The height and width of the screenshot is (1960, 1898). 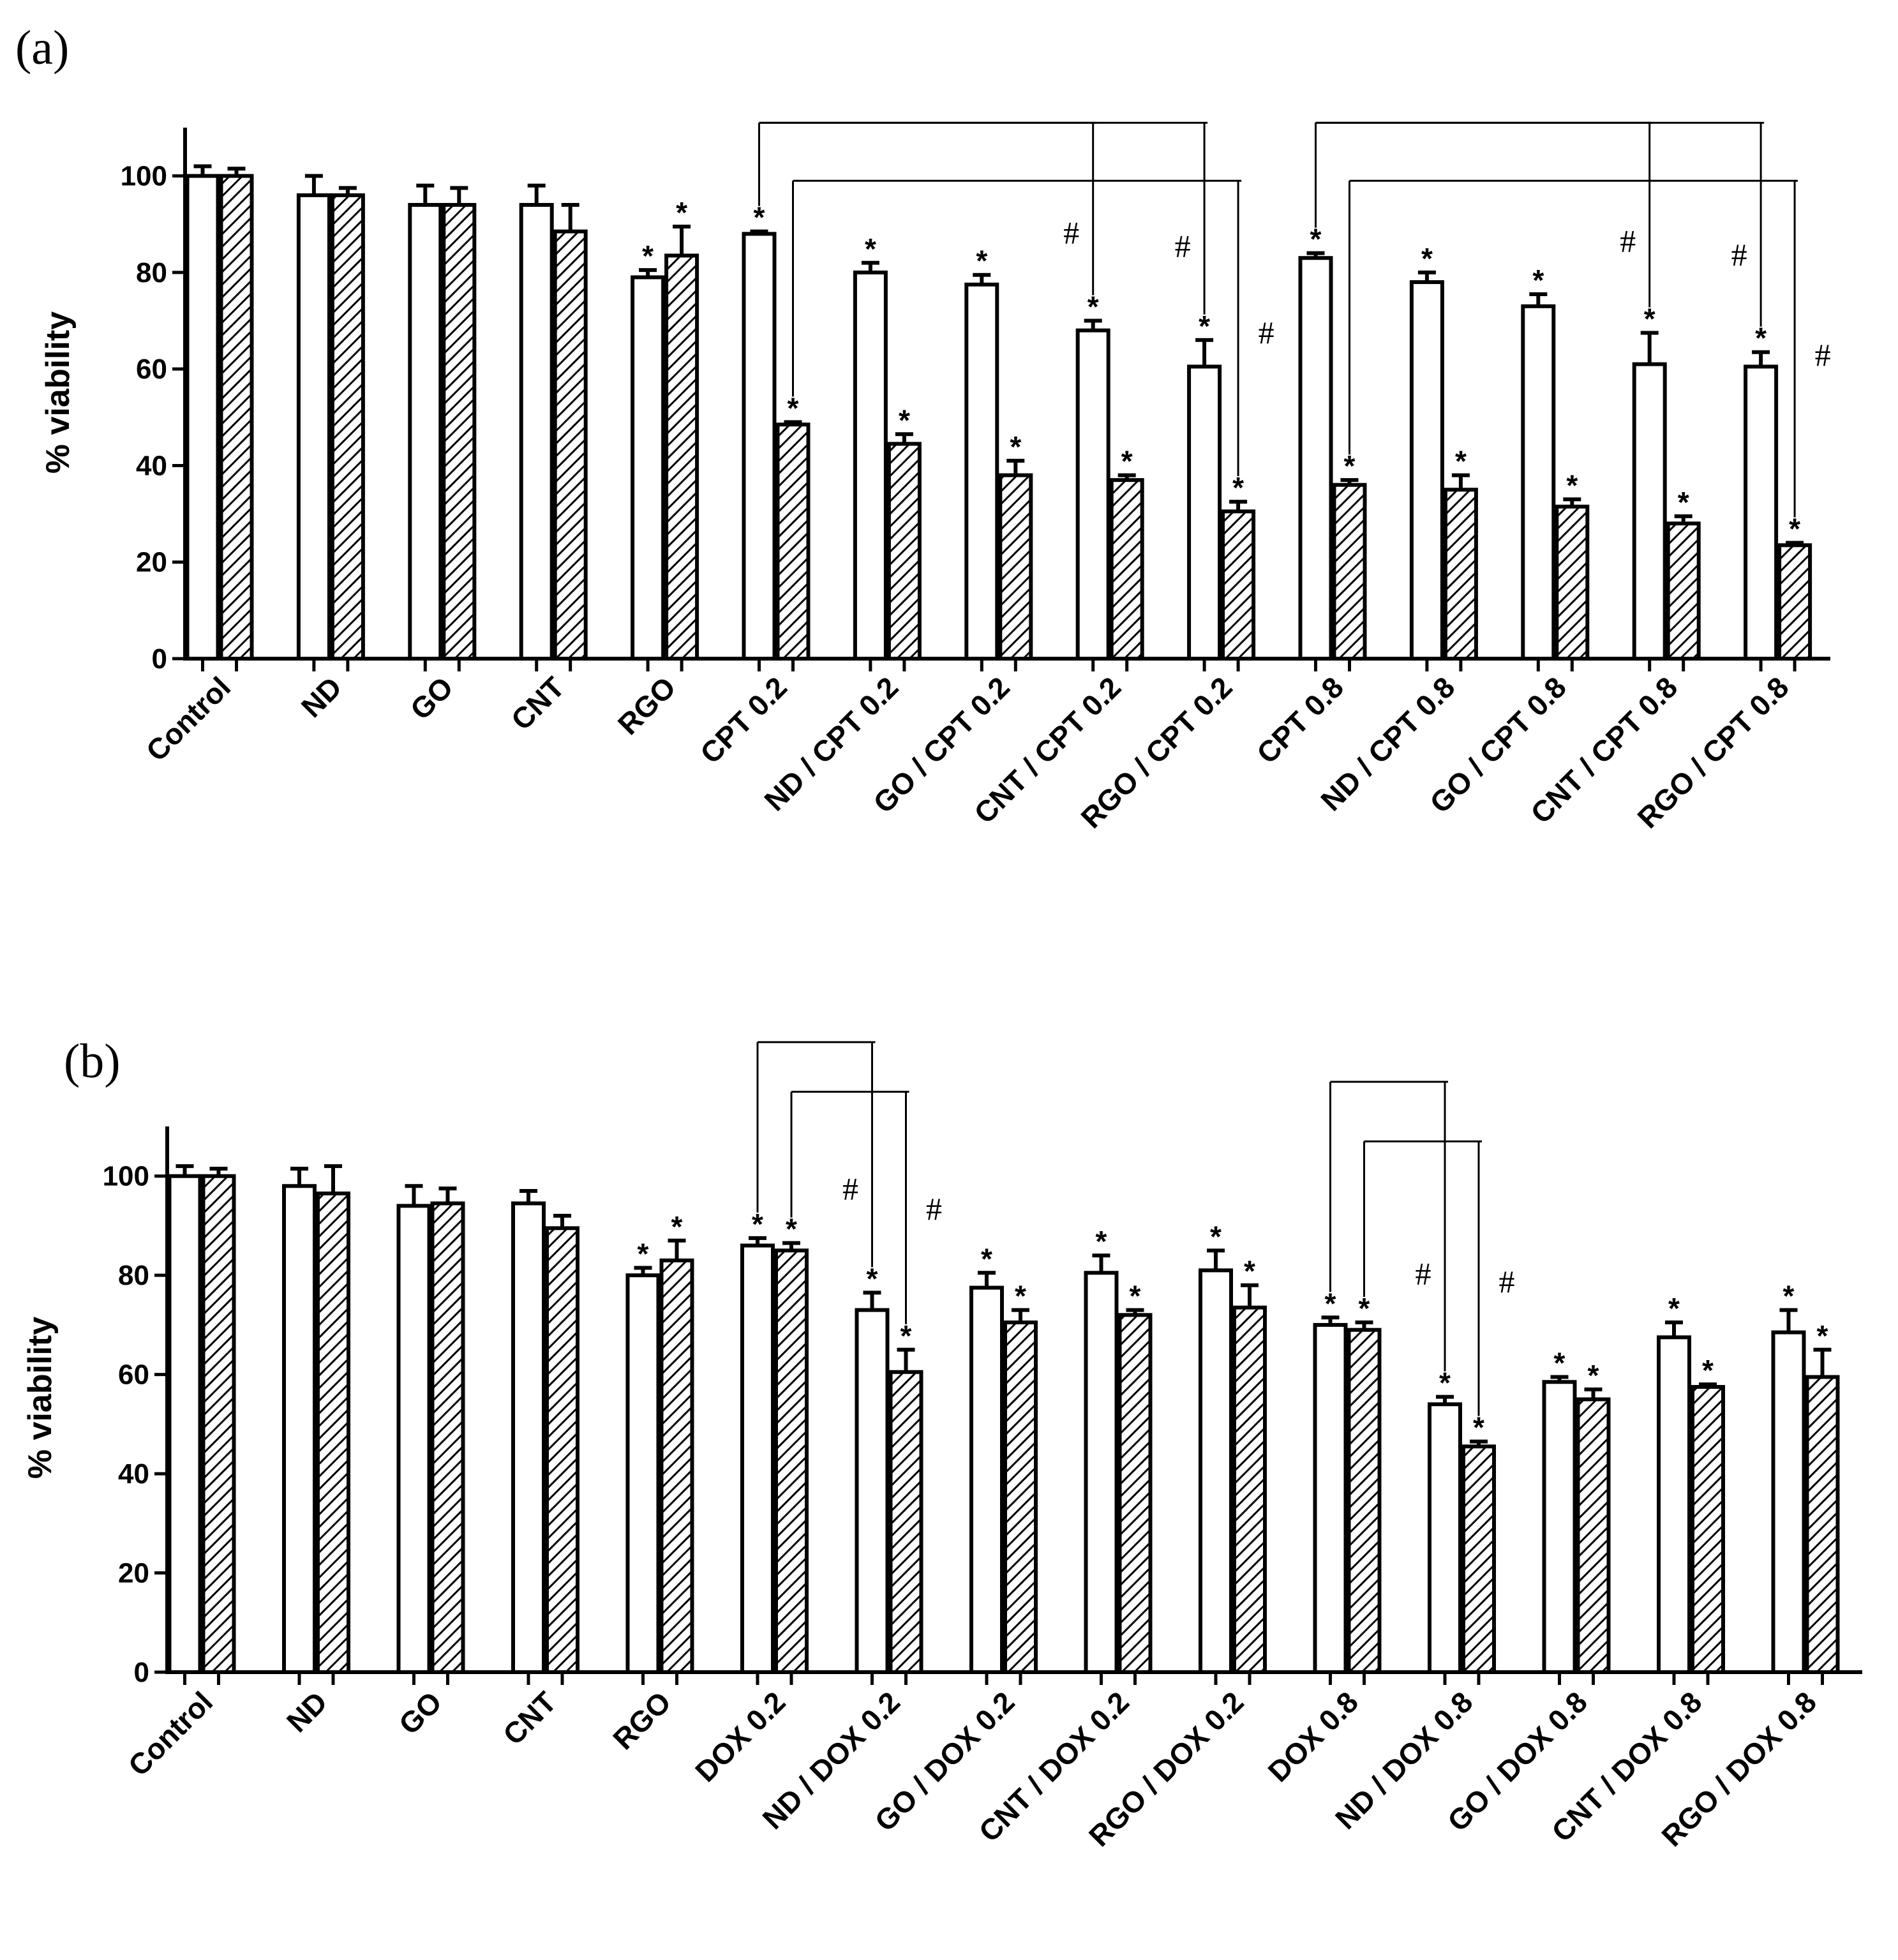 What do you see at coordinates (530, 1718) in the screenshot?
I see `panel-b-category-label: CNT` at bounding box center [530, 1718].